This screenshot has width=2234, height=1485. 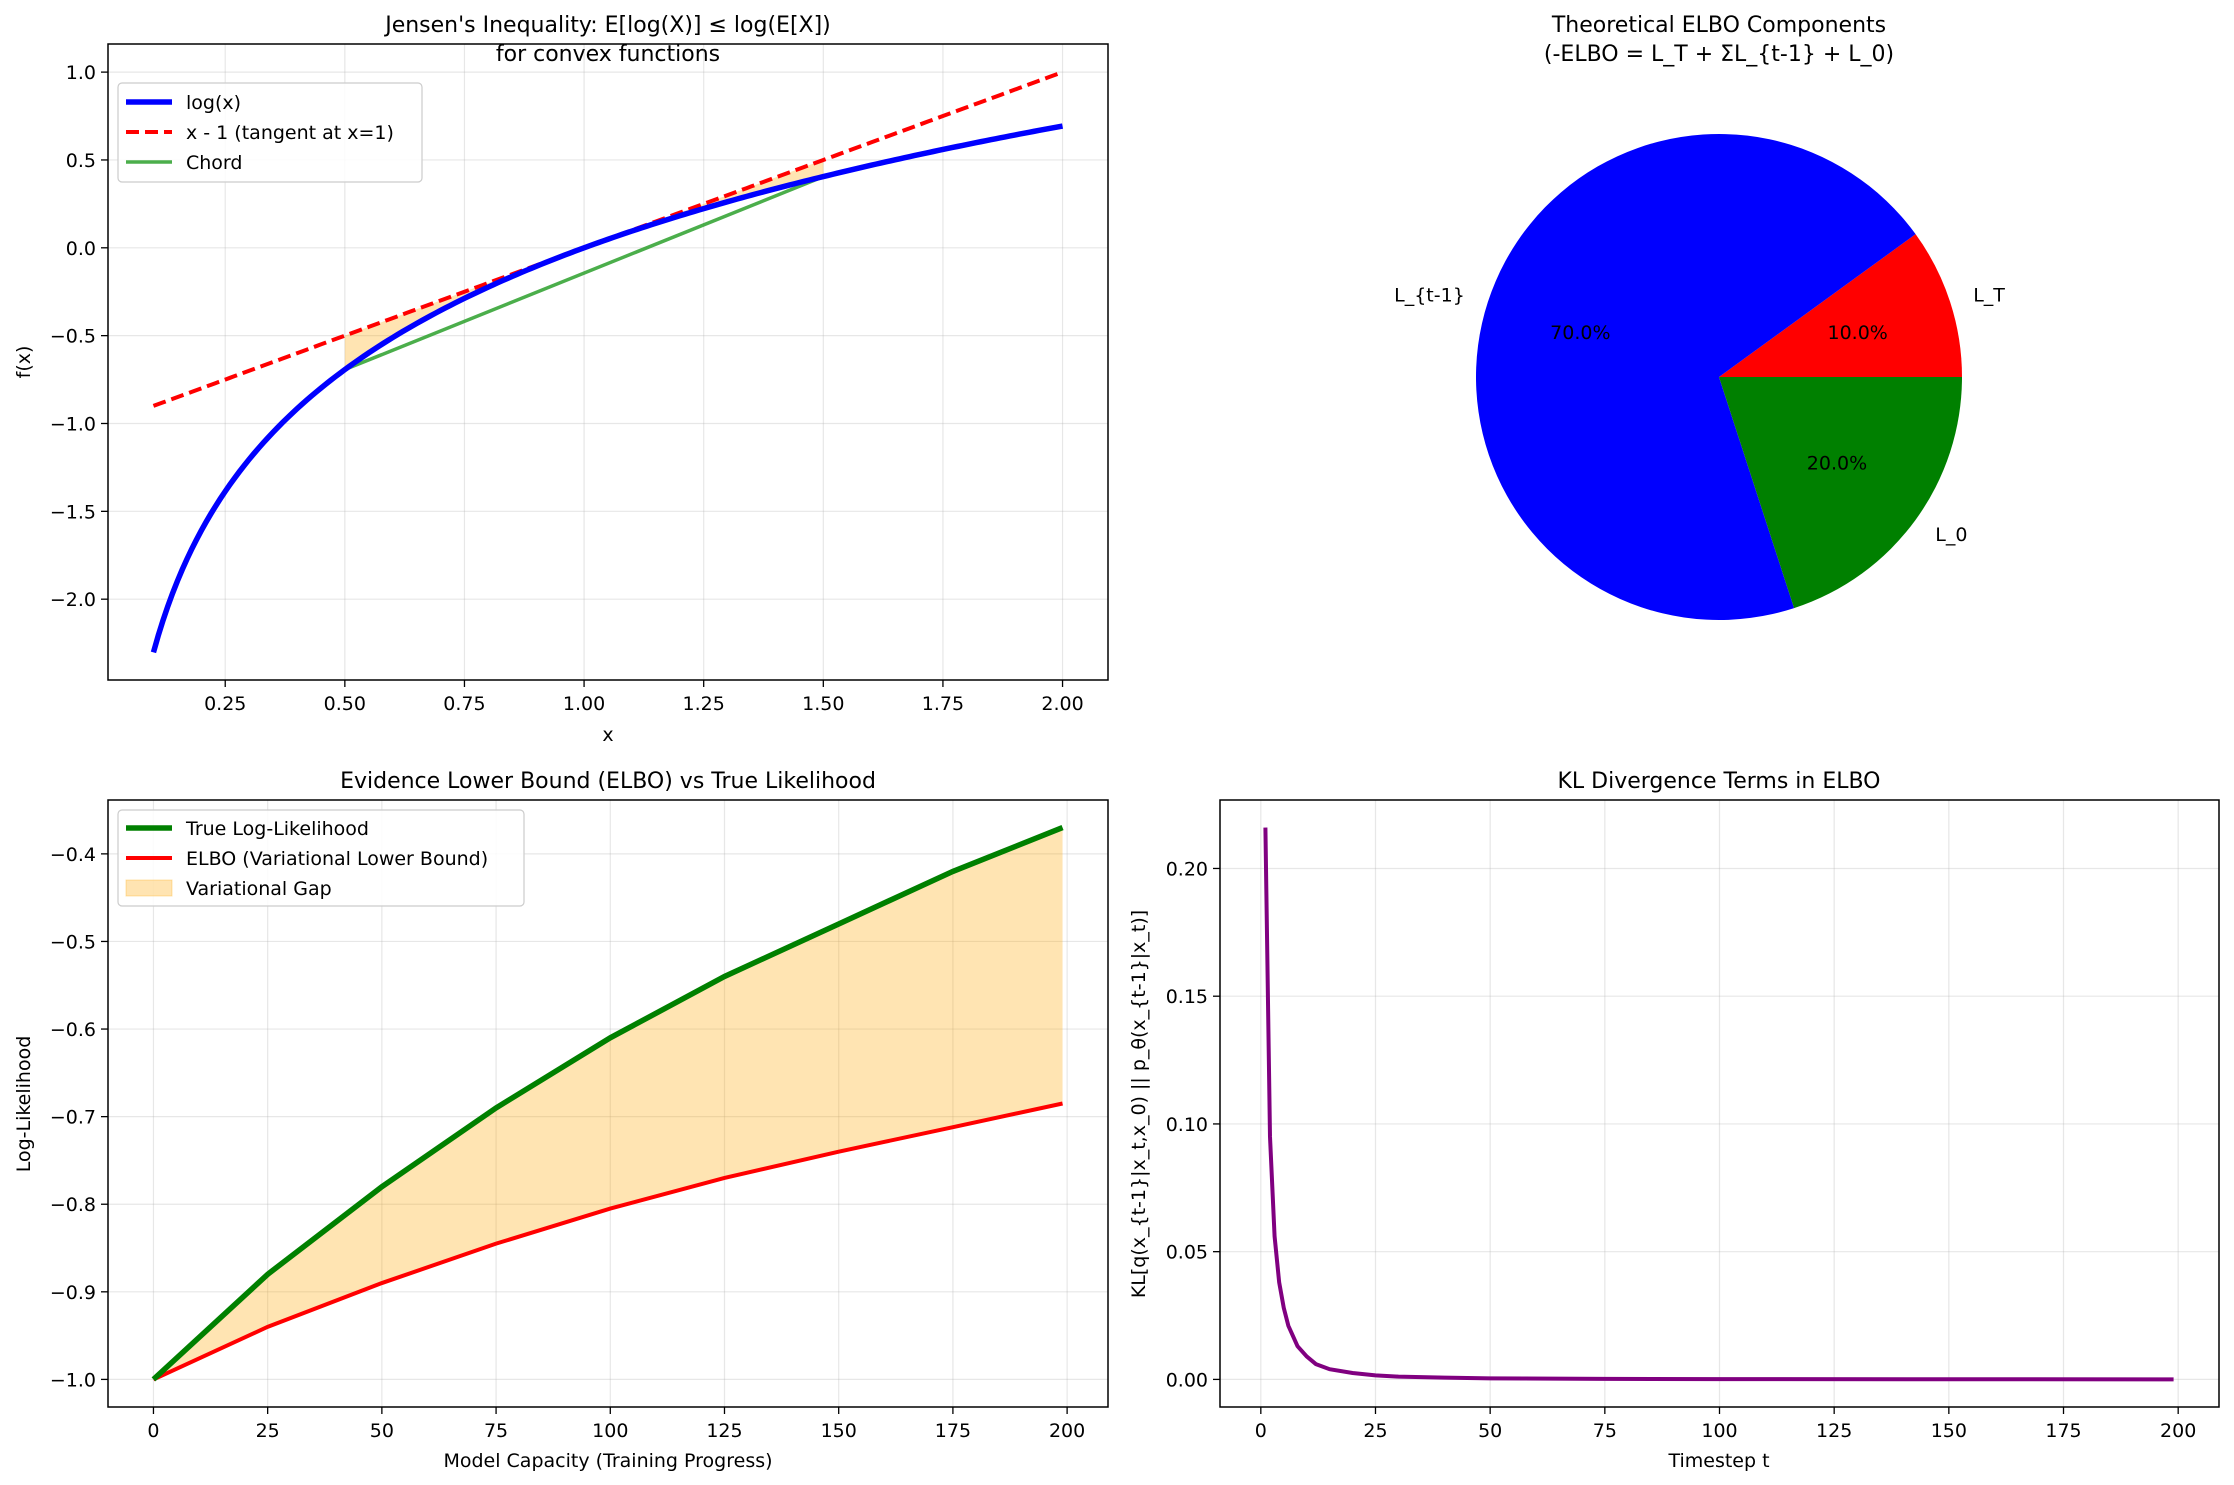 I want to click on log-curve, so click(x=607, y=388).